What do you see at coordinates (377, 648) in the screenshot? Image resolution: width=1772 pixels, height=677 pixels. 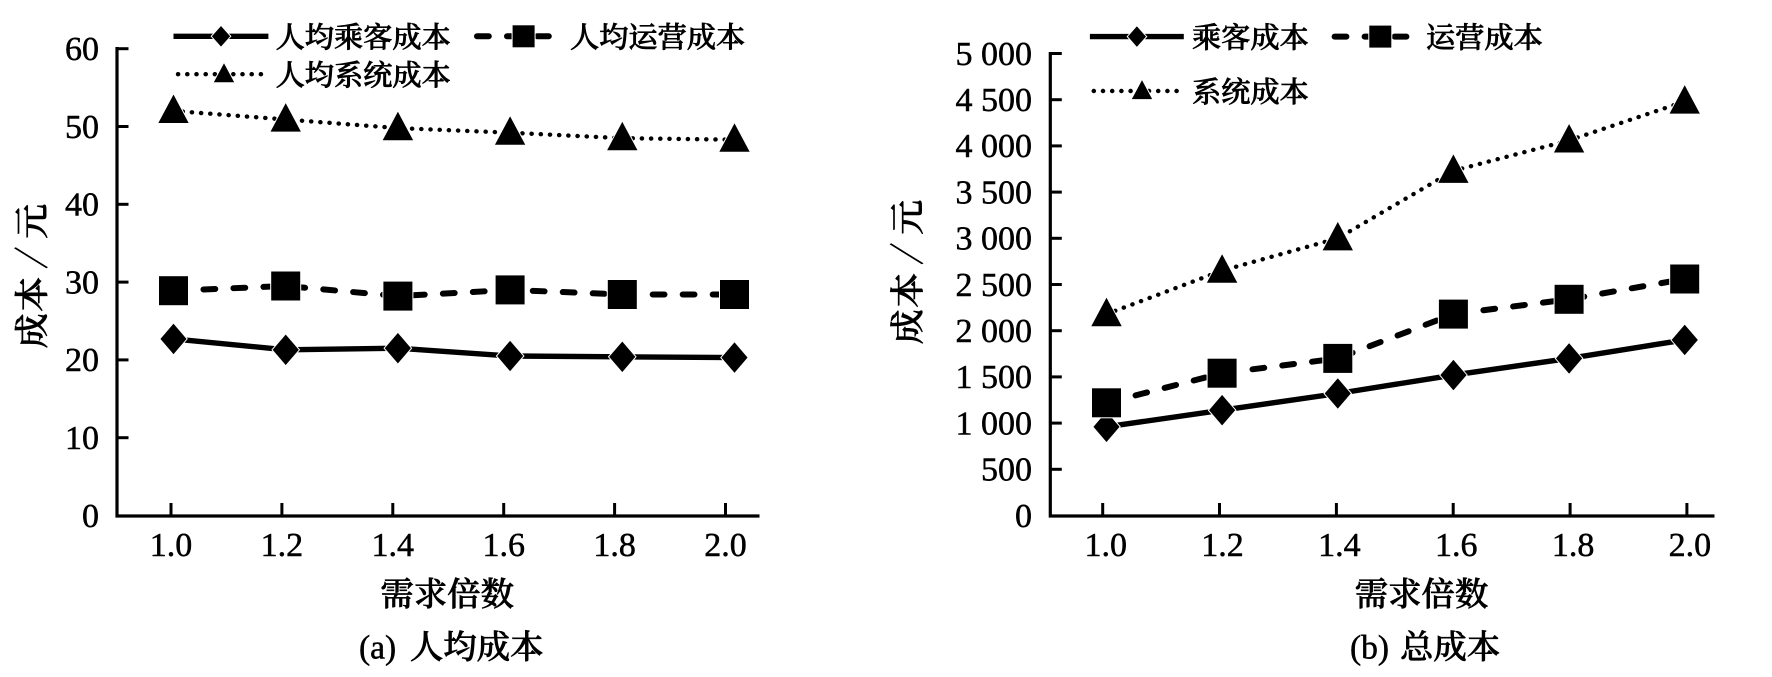 I see `svg-text: (a)` at bounding box center [377, 648].